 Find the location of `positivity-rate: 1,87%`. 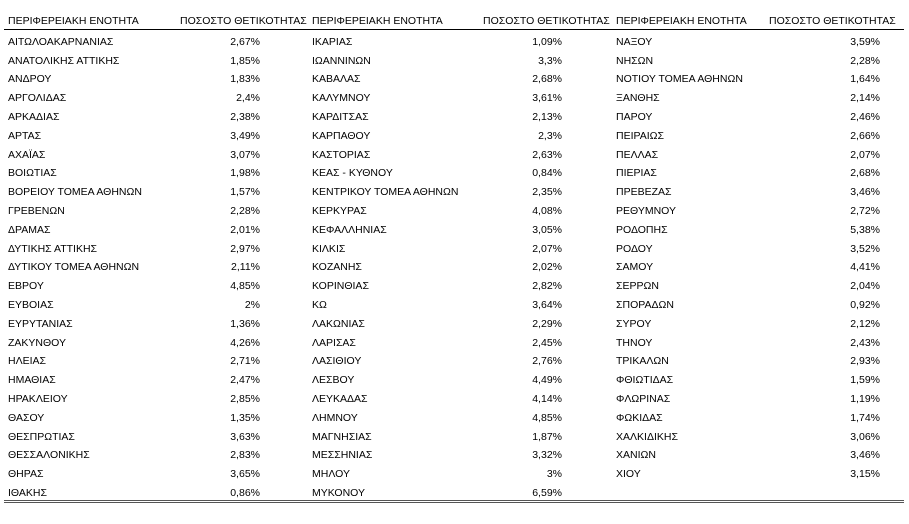

positivity-rate: 1,87% is located at coordinates (547, 436).